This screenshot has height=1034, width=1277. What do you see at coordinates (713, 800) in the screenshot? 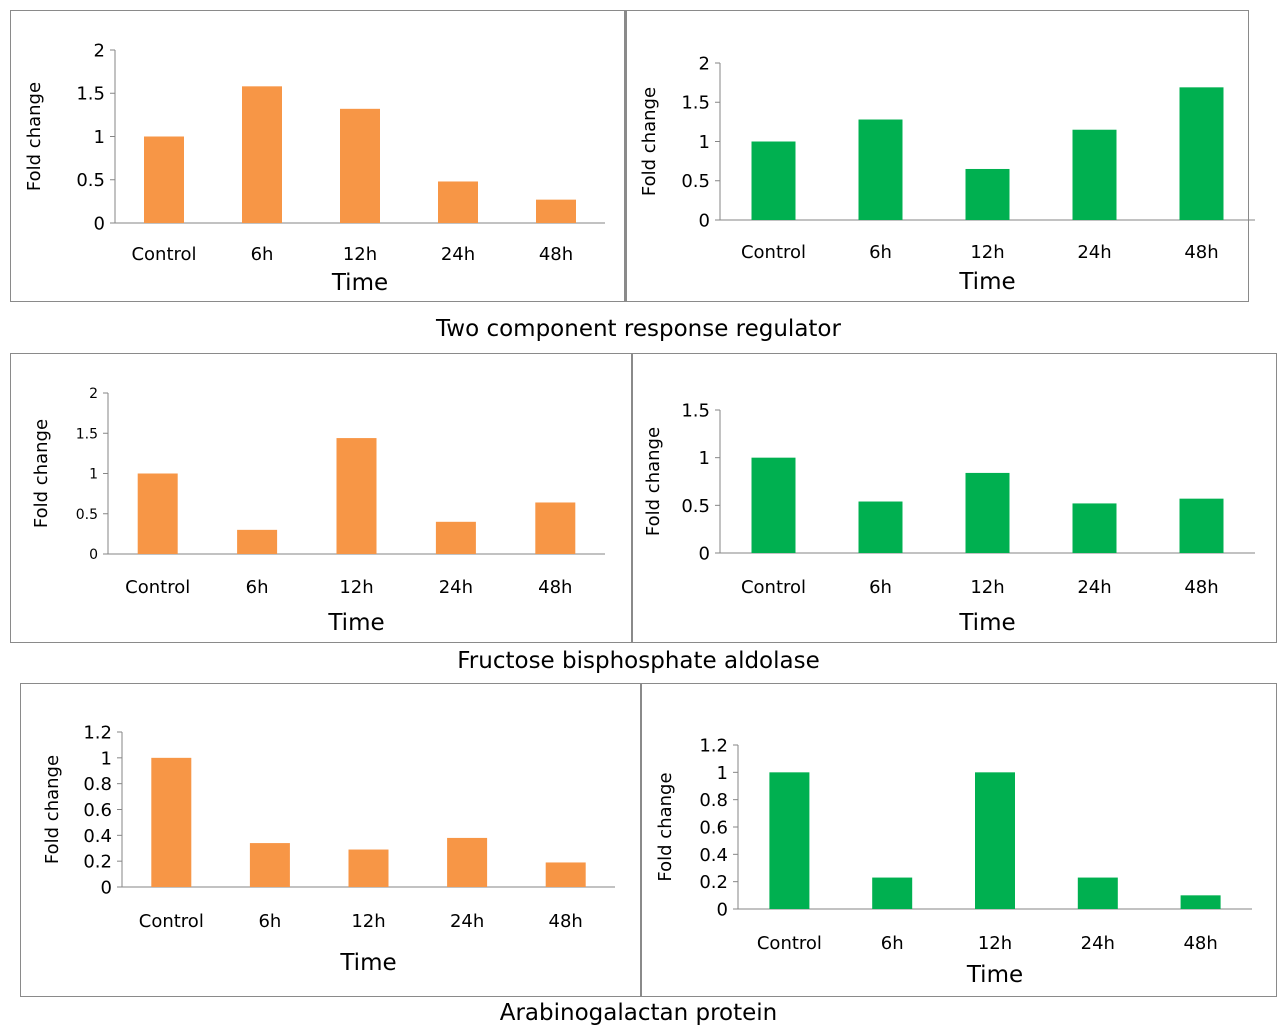
I see `y-tick-label: 0.8` at bounding box center [713, 800].